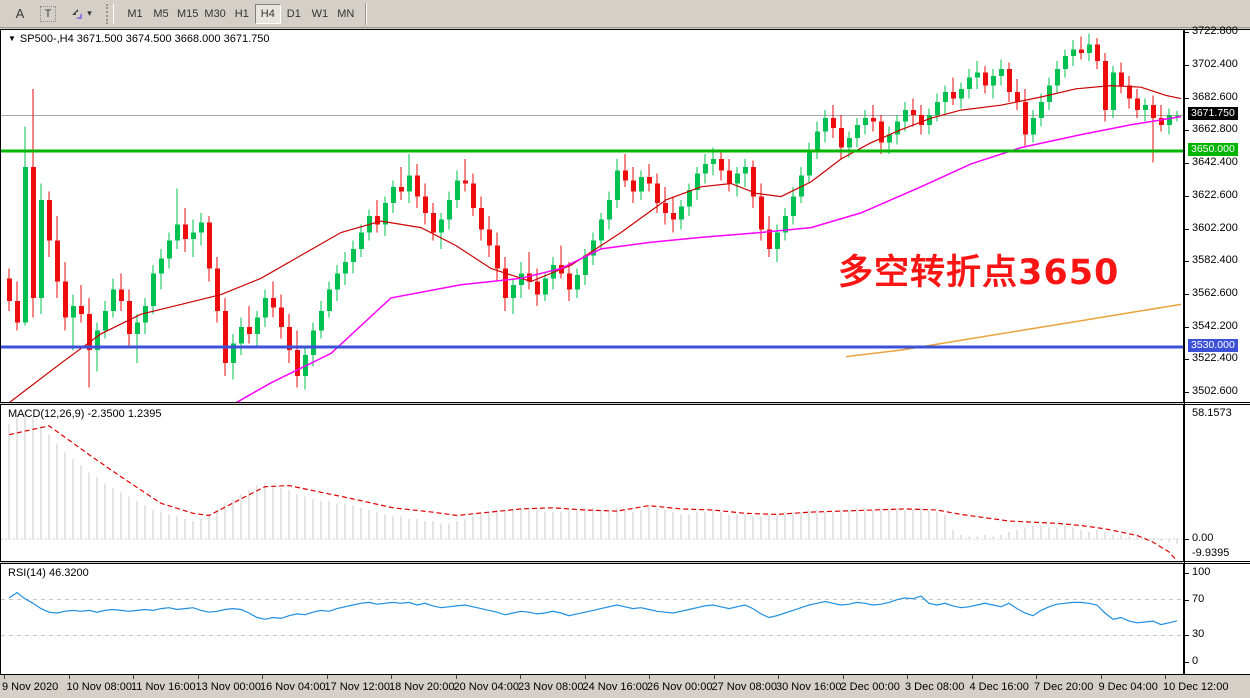  What do you see at coordinates (744, 687) in the screenshot?
I see `time-axis-label: 27 Nov 08:00` at bounding box center [744, 687].